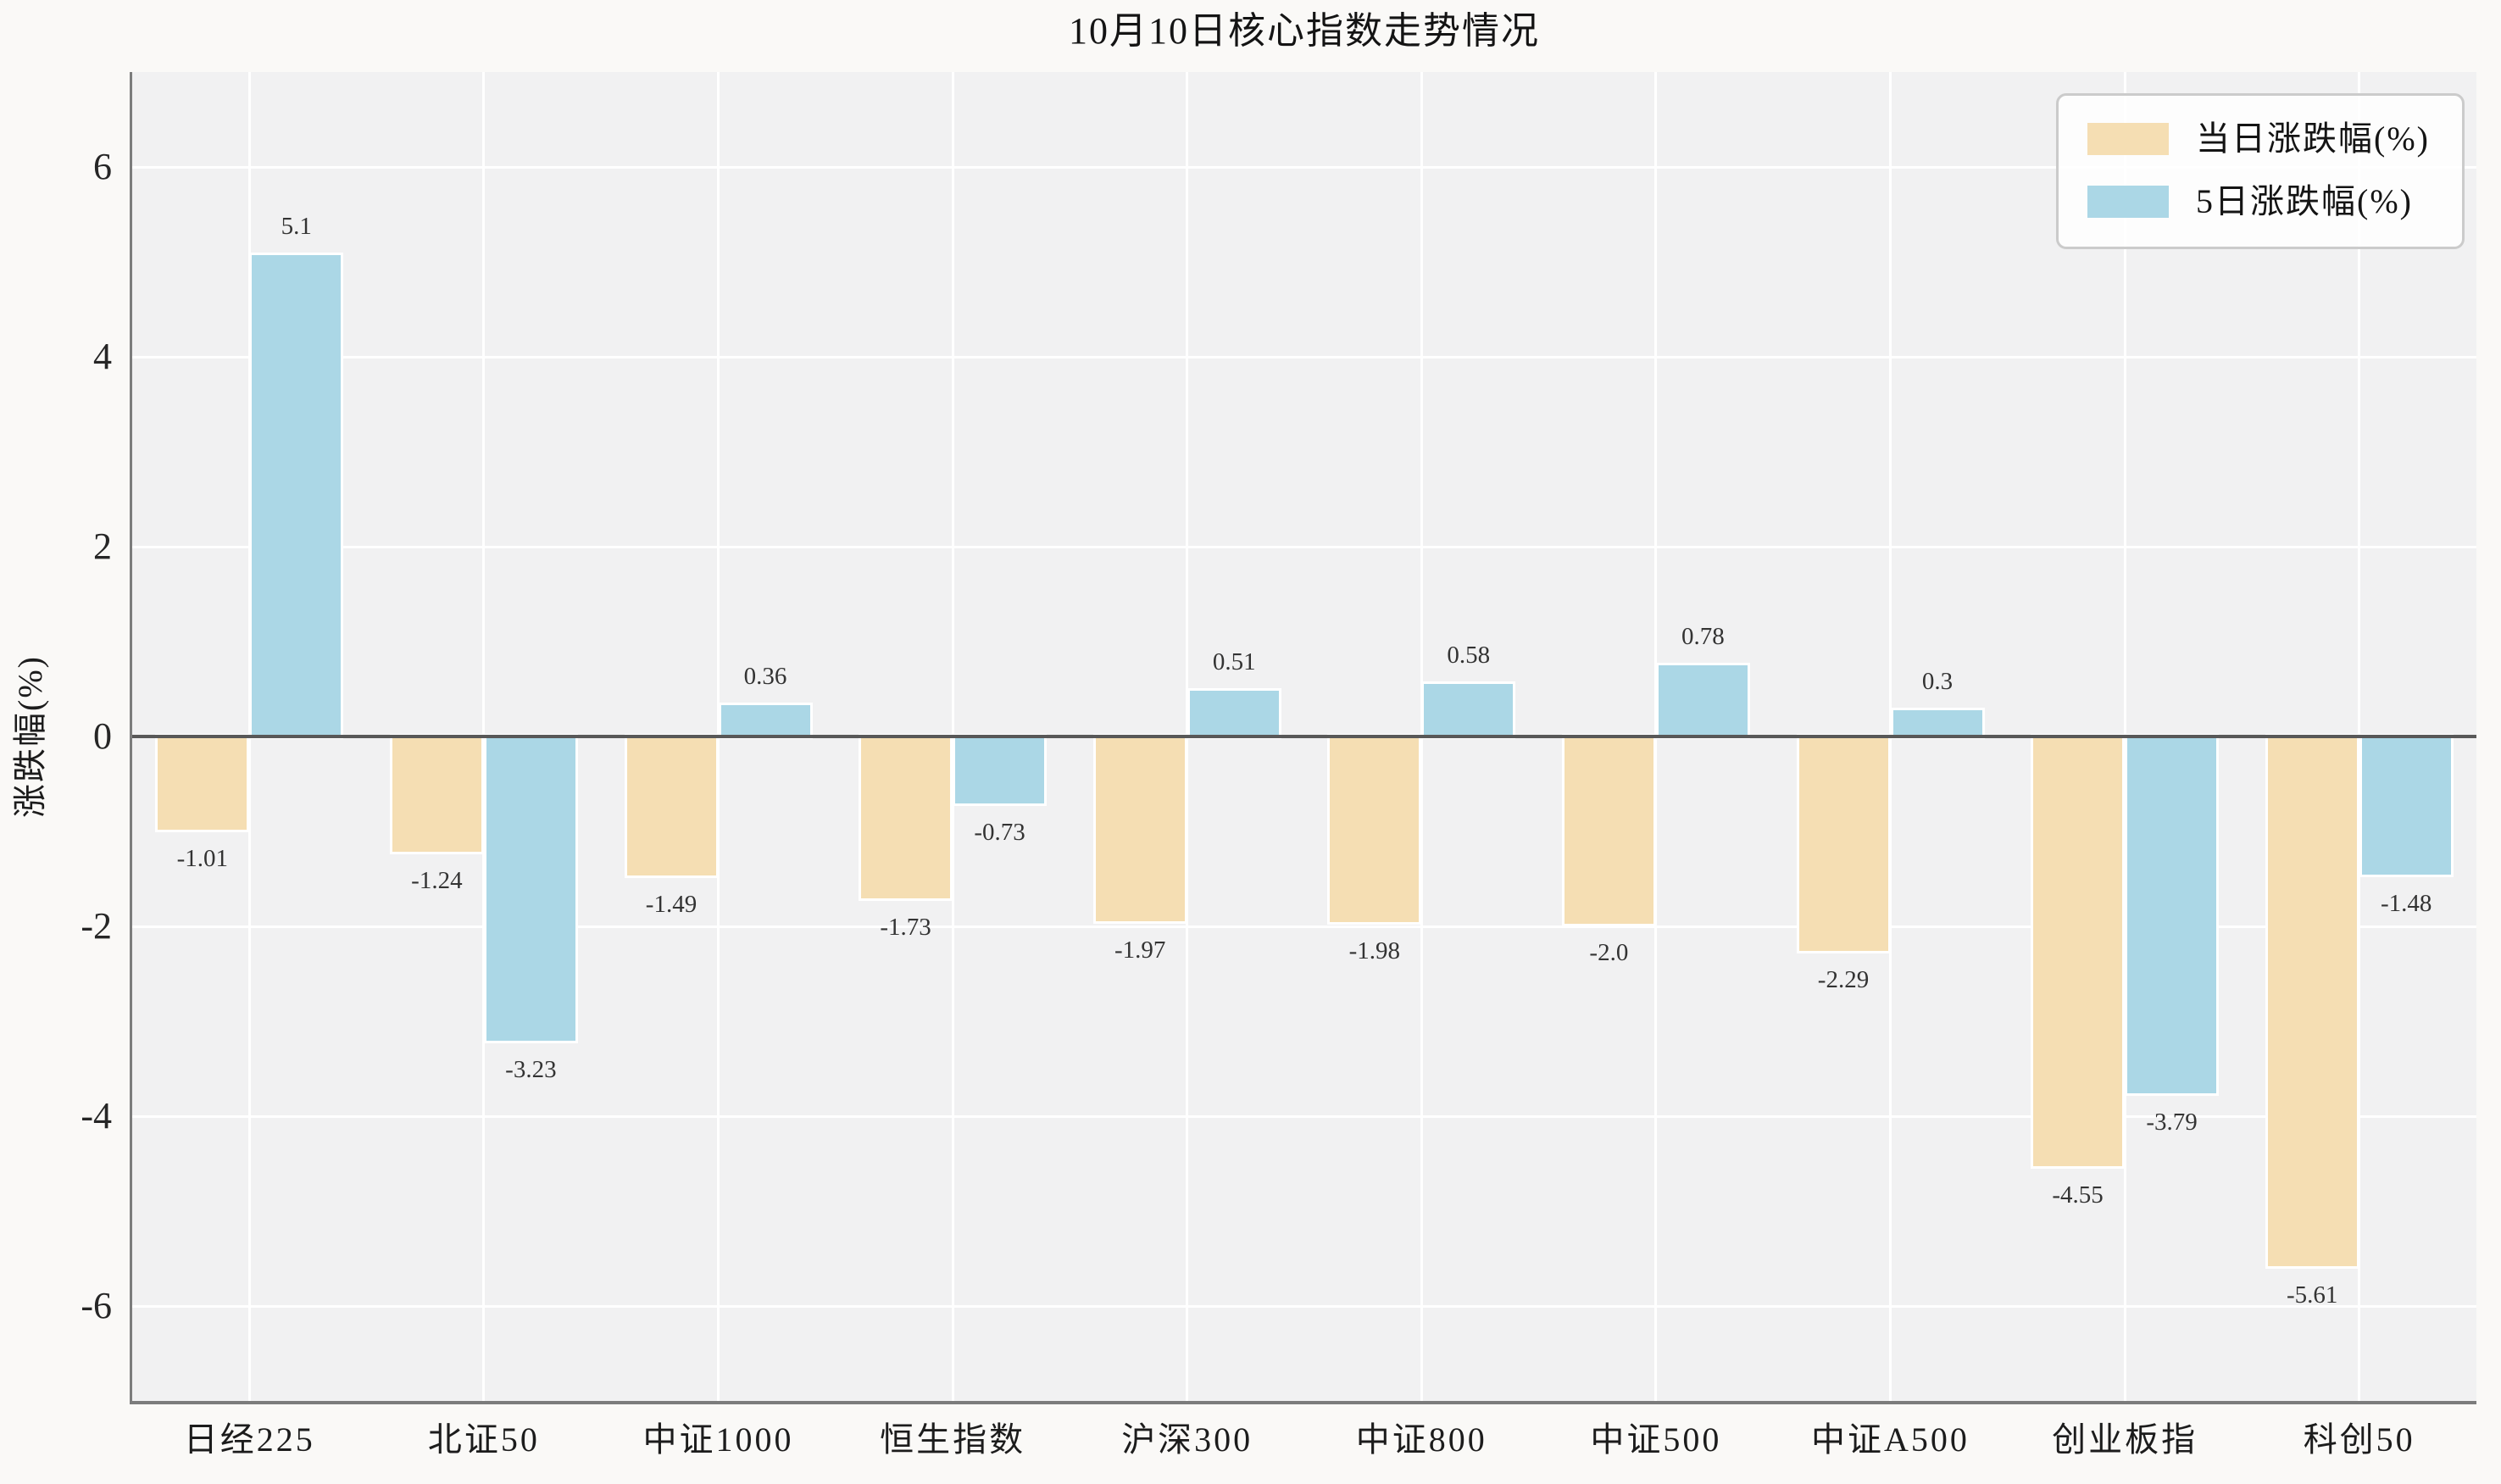 This screenshot has width=2501, height=1484. Describe the element at coordinates (2359, 1440) in the screenshot. I see `x-tick-label: 科创50` at that location.